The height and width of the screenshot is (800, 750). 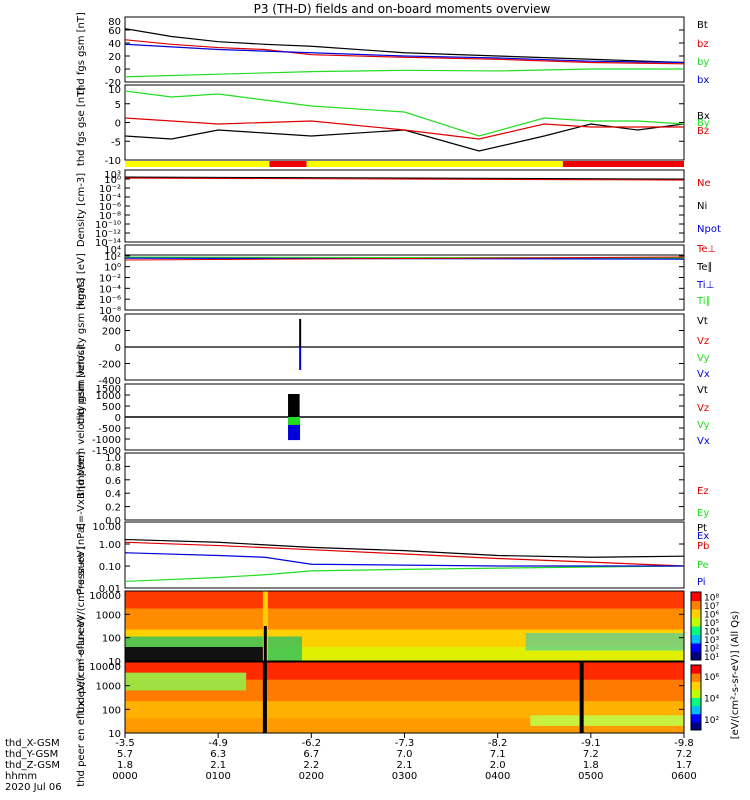 What do you see at coordinates (112, 250) in the screenshot?
I see `temperature-y-tick-label: 10⁴` at bounding box center [112, 250].